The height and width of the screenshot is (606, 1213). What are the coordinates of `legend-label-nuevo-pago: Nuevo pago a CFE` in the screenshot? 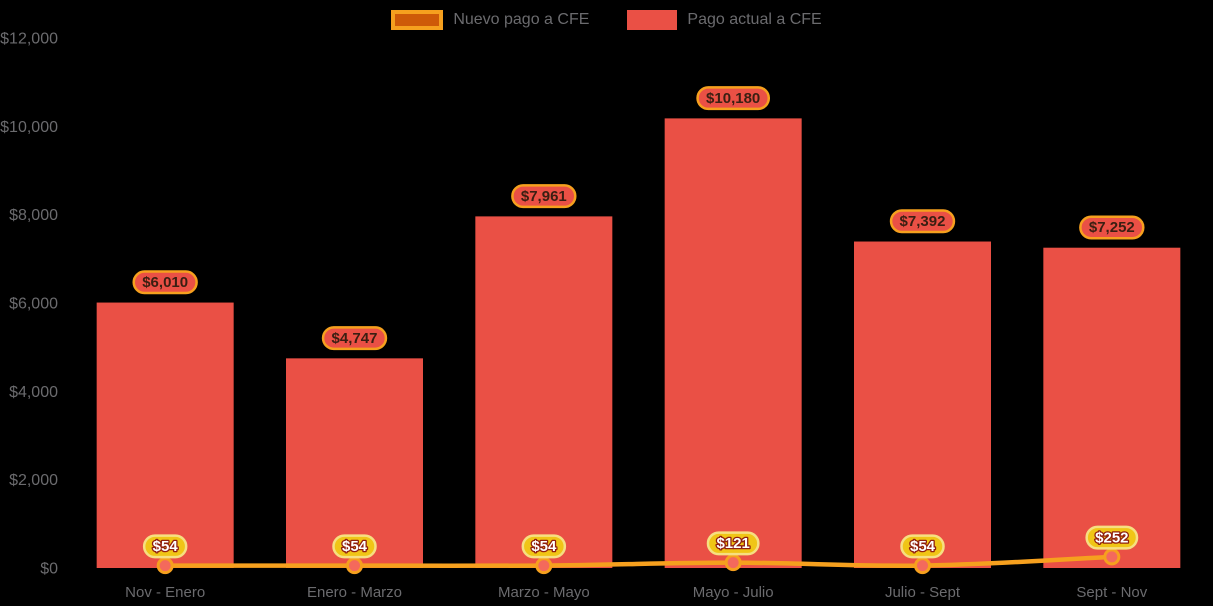 It's located at (521, 19).